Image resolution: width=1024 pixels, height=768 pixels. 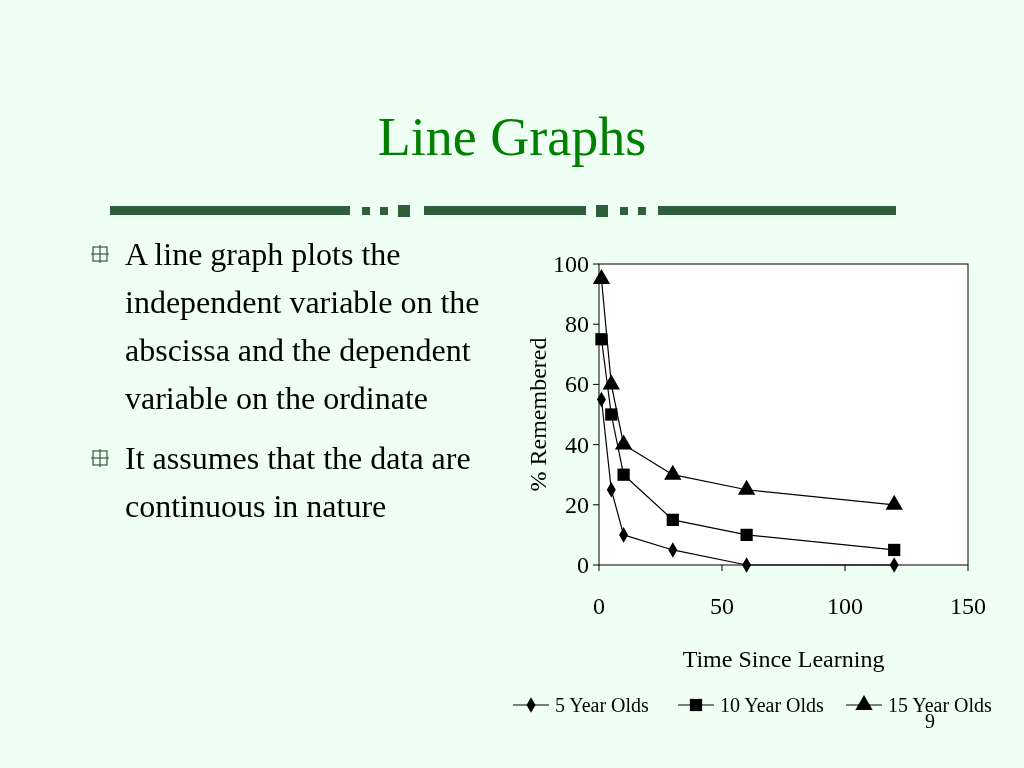 I want to click on y-tick-label: 60, so click(x=577, y=384).